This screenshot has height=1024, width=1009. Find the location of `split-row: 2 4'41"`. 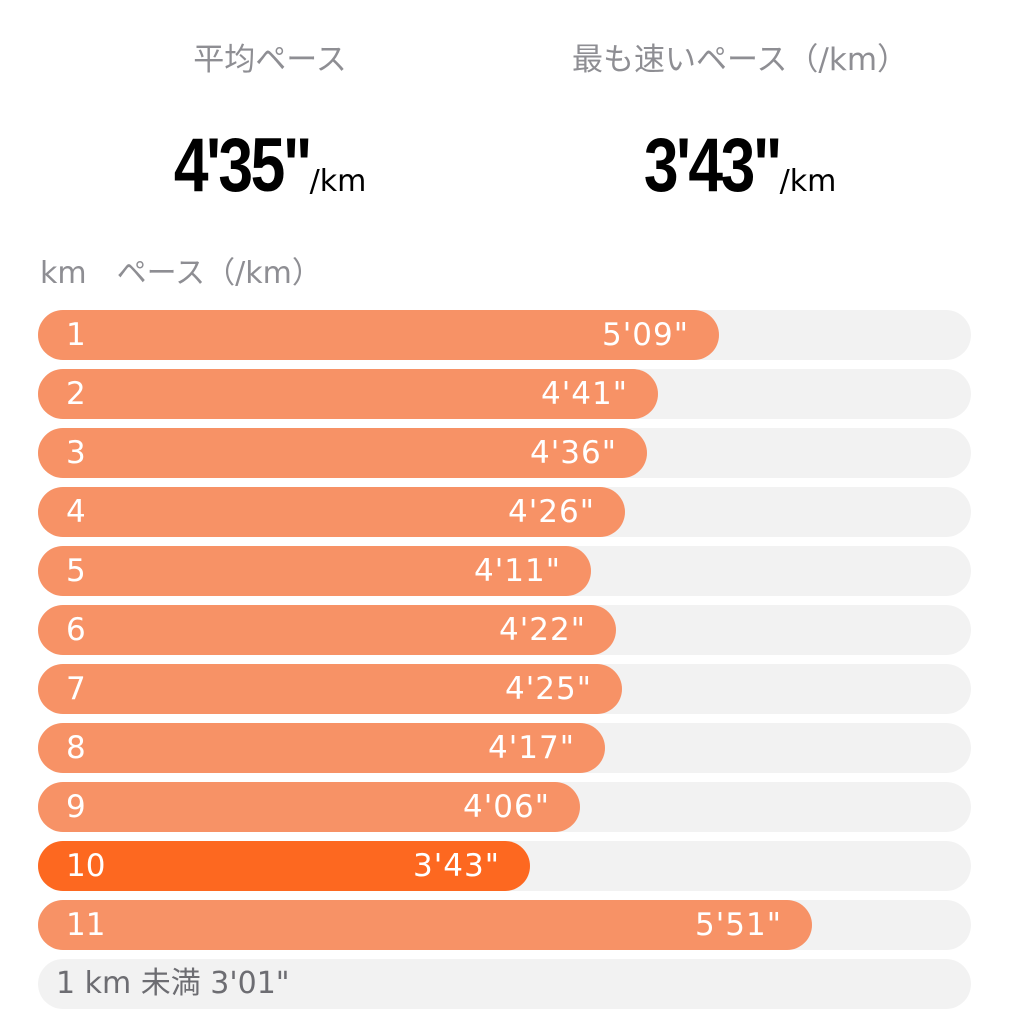

split-row: 2 4'41" is located at coordinates (504, 394).